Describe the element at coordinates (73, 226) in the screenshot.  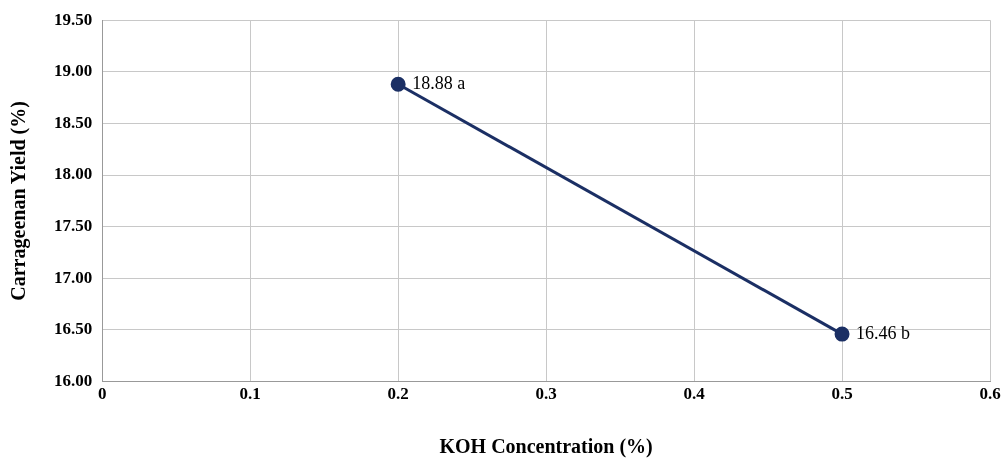
I see `y-tick-label: 17.50` at that location.